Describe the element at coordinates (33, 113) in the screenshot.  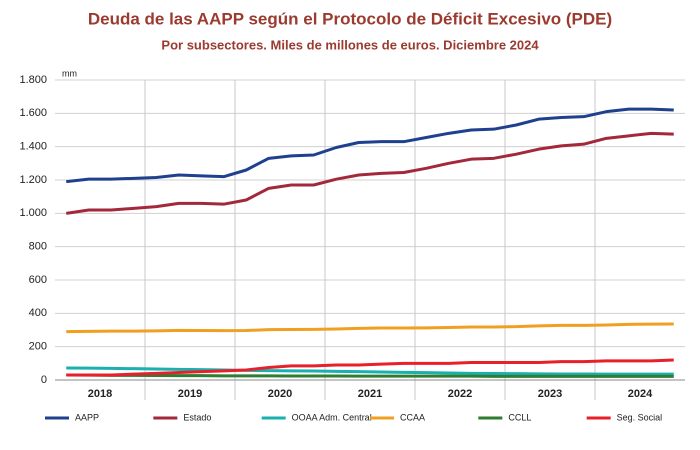
I see `y-tick-label: 1.600` at that location.